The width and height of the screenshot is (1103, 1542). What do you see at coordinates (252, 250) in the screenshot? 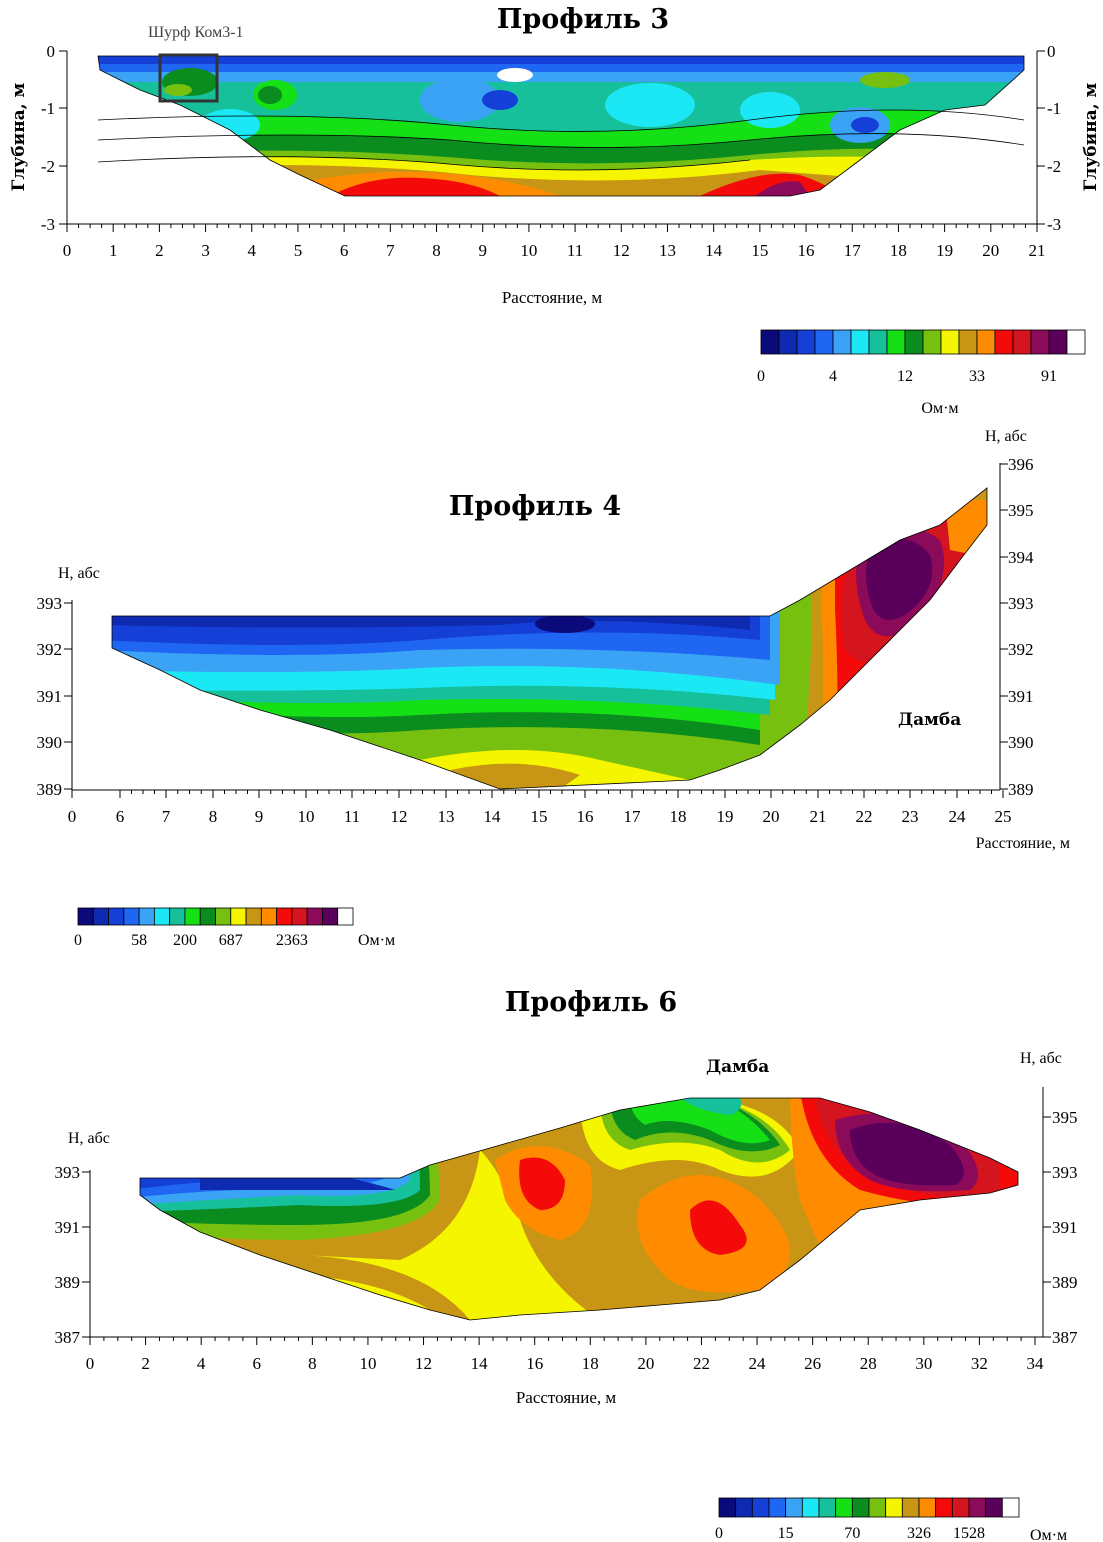
I see `x-tick-label: 4` at bounding box center [252, 250].